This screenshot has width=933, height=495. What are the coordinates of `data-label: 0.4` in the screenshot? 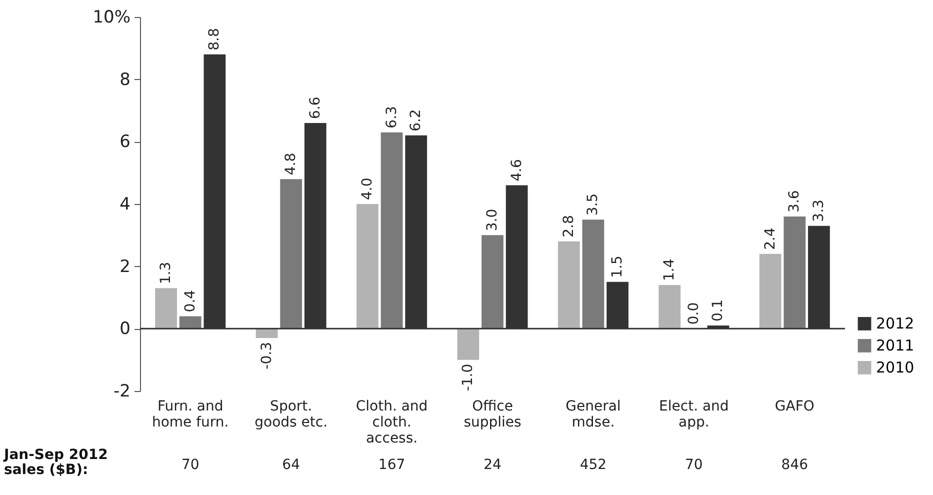 It's located at (190, 301).